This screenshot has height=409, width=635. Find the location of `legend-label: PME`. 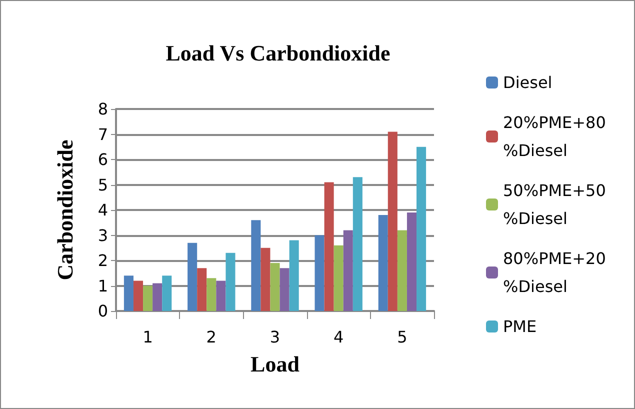

legend-label: PME is located at coordinates (520, 326).